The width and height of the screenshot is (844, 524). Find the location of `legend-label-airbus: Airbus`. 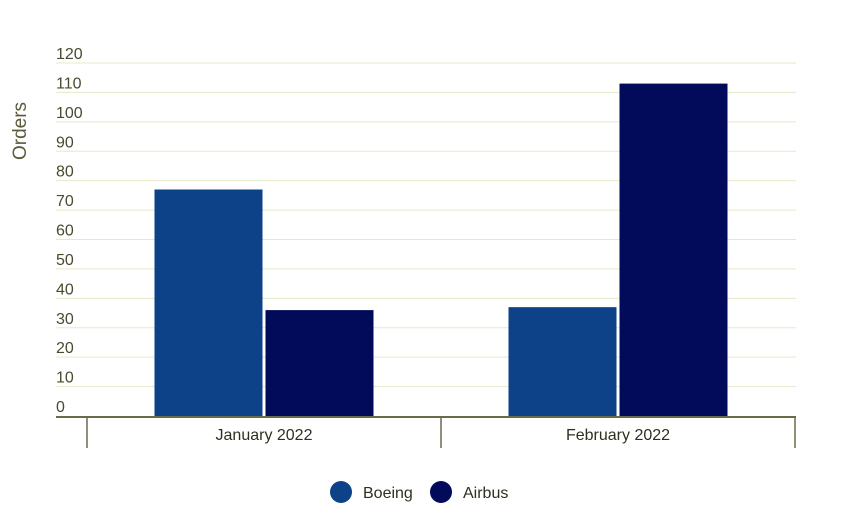

legend-label-airbus: Airbus is located at coordinates (485, 493).